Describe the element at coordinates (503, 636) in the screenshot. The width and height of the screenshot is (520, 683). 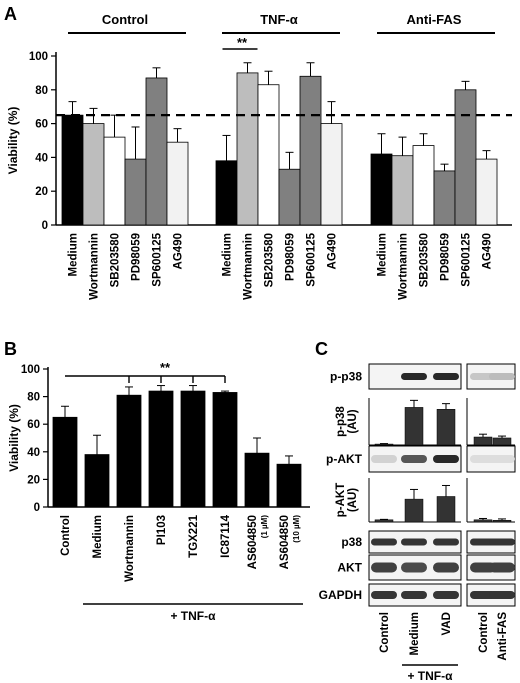
I see `c-lane-label: Anti-FAS` at that location.